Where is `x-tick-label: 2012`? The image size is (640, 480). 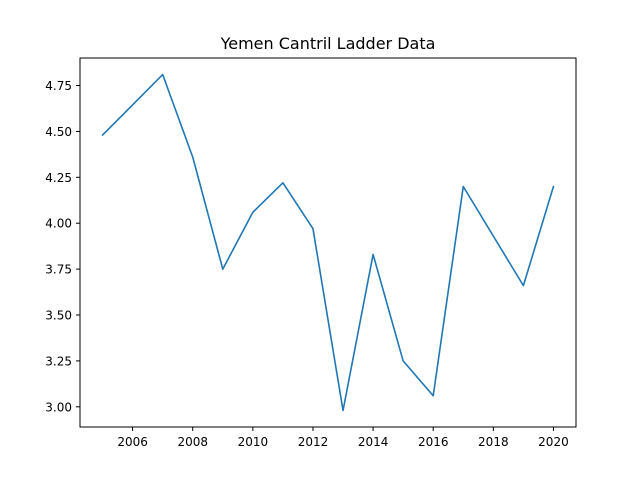 x-tick-label: 2012 is located at coordinates (313, 442).